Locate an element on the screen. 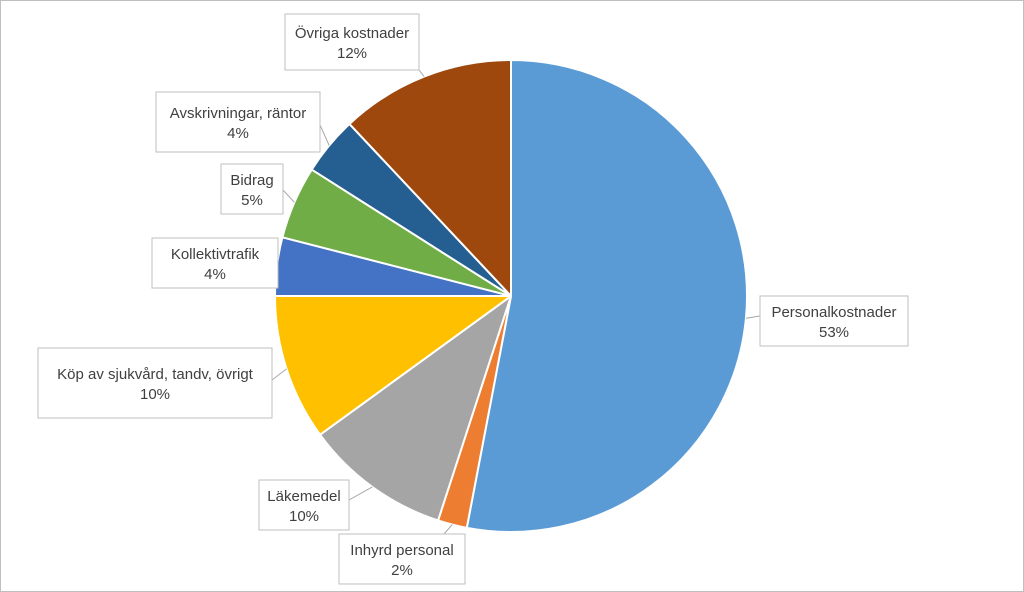 Image resolution: width=1024 pixels, height=592 pixels. slice-name-label: Personalkostnader is located at coordinates (833, 312).